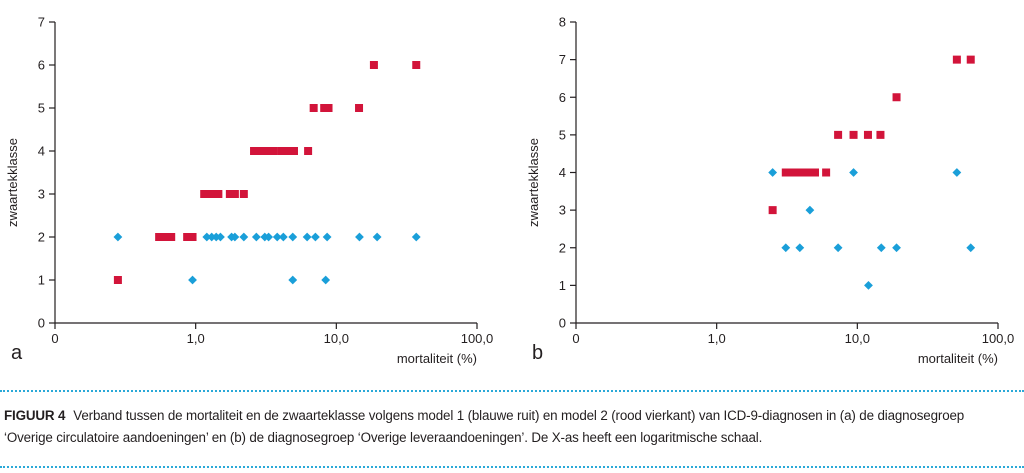 Image resolution: width=1024 pixels, height=473 pixels. I want to click on caption-bottom-divider, so click(512, 467).